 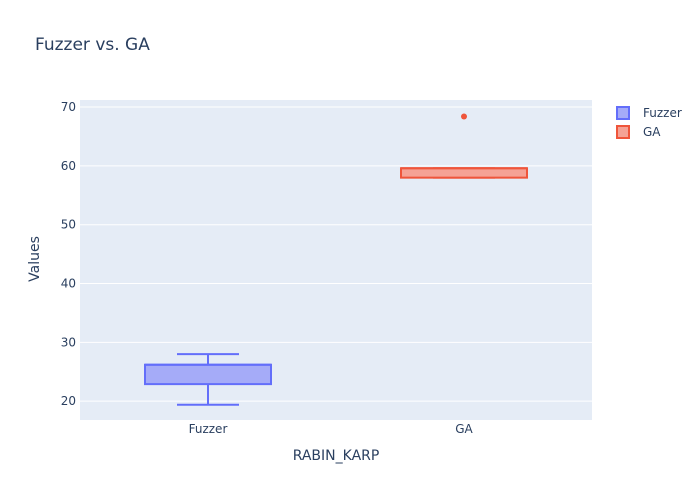 I want to click on y-tick-label: 70, so click(x=68, y=107).